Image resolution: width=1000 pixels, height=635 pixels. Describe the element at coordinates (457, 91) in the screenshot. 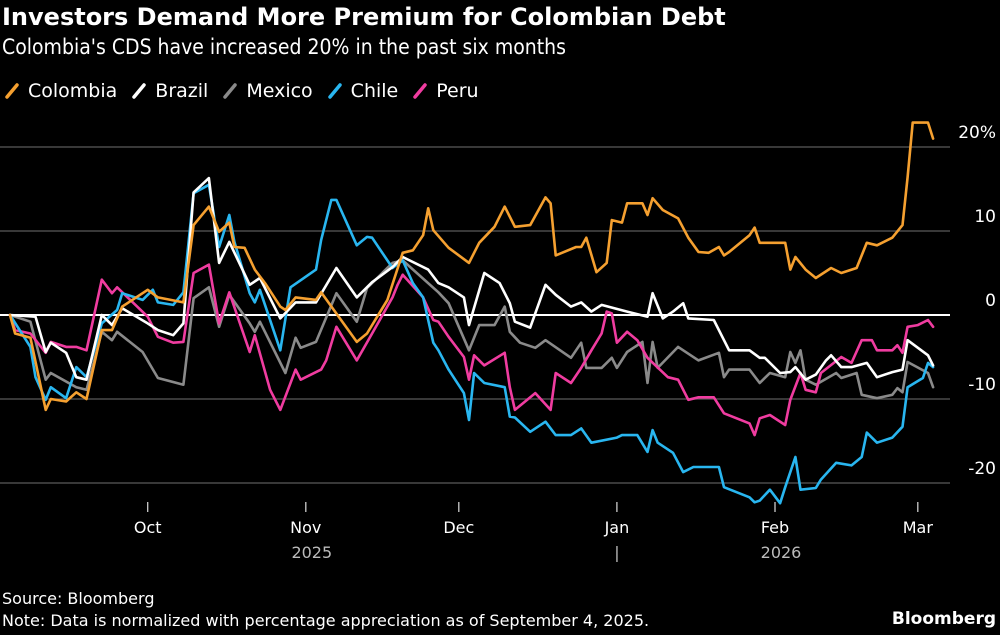

I see `legend-label: Peru` at that location.